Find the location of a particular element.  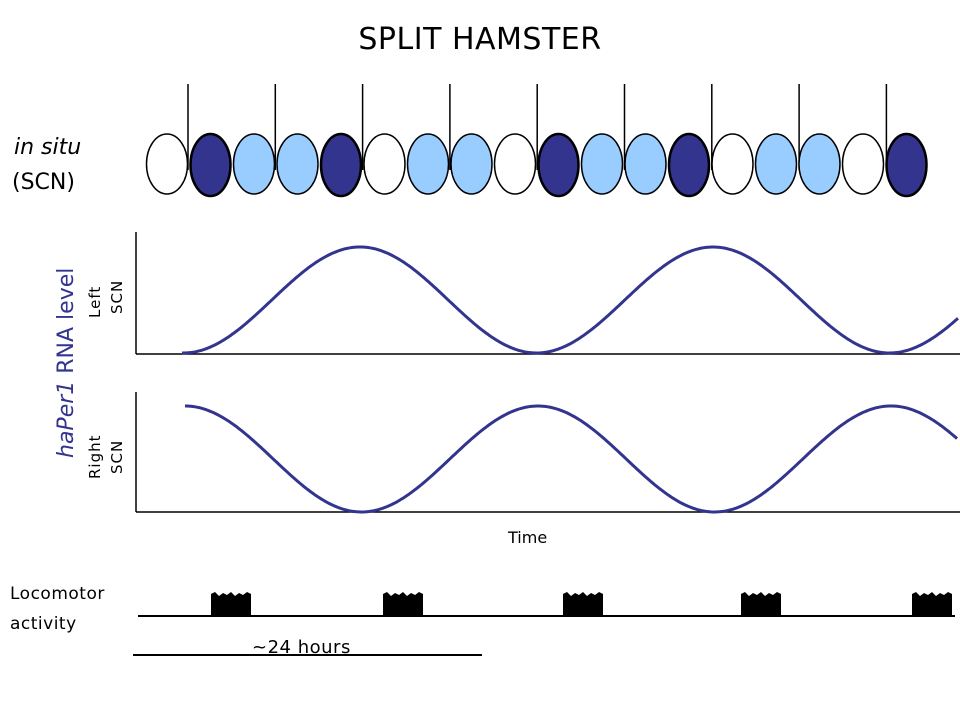

rna-level-text: RNA level is located at coordinates (66, 324).